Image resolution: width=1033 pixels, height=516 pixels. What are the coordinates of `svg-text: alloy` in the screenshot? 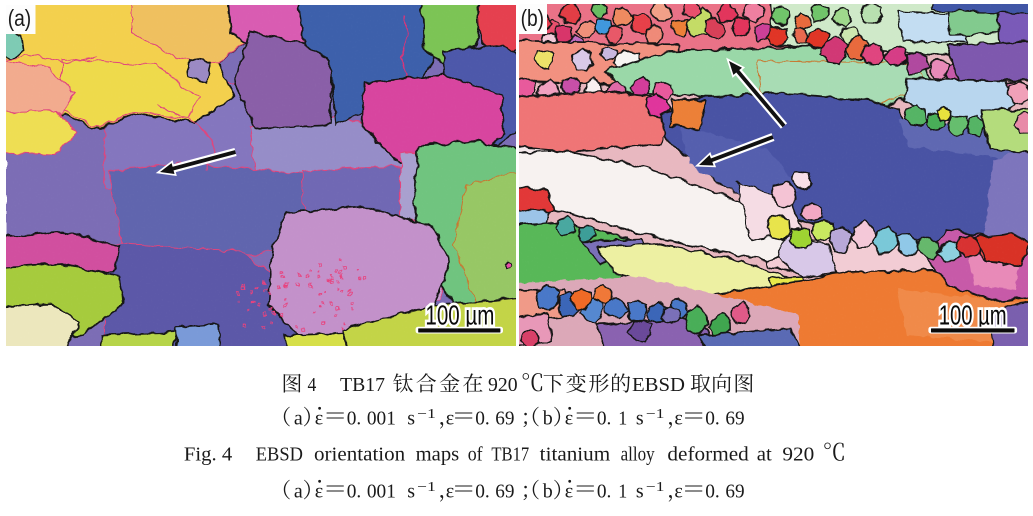 It's located at (638, 455).